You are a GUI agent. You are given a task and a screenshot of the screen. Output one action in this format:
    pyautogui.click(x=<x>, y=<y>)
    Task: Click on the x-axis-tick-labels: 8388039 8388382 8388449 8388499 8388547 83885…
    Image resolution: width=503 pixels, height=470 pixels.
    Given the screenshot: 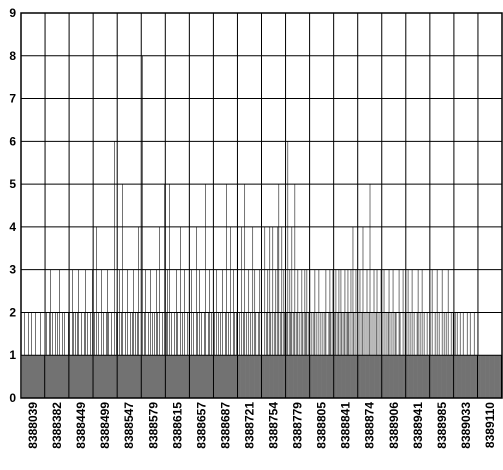 What is the action you would take?
    pyautogui.click(x=261, y=425)
    